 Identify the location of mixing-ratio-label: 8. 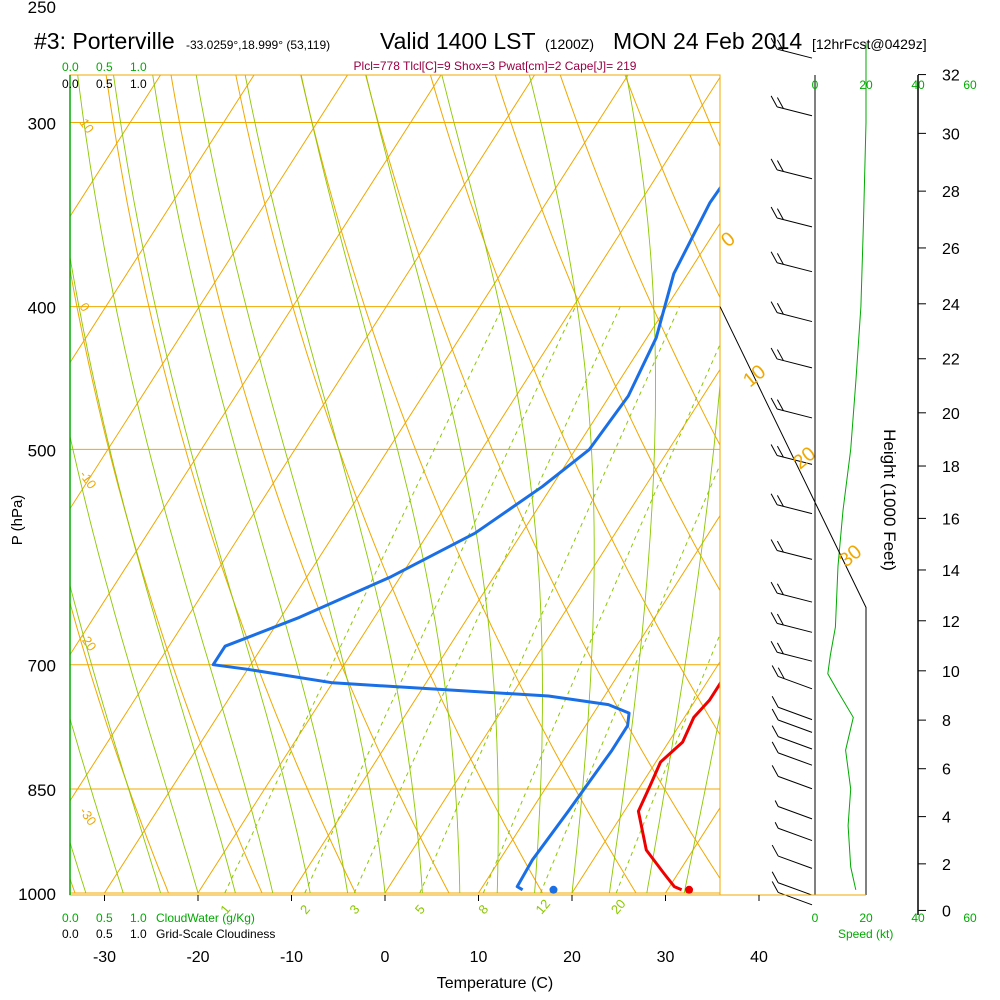
(483, 909).